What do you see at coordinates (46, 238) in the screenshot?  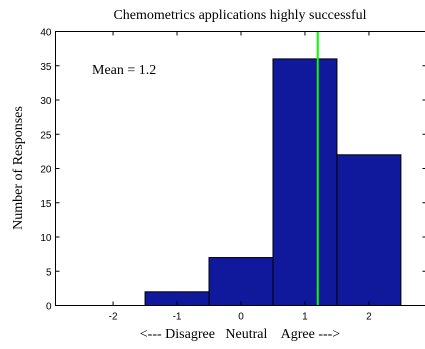 I see `y-tick-label: 10` at bounding box center [46, 238].